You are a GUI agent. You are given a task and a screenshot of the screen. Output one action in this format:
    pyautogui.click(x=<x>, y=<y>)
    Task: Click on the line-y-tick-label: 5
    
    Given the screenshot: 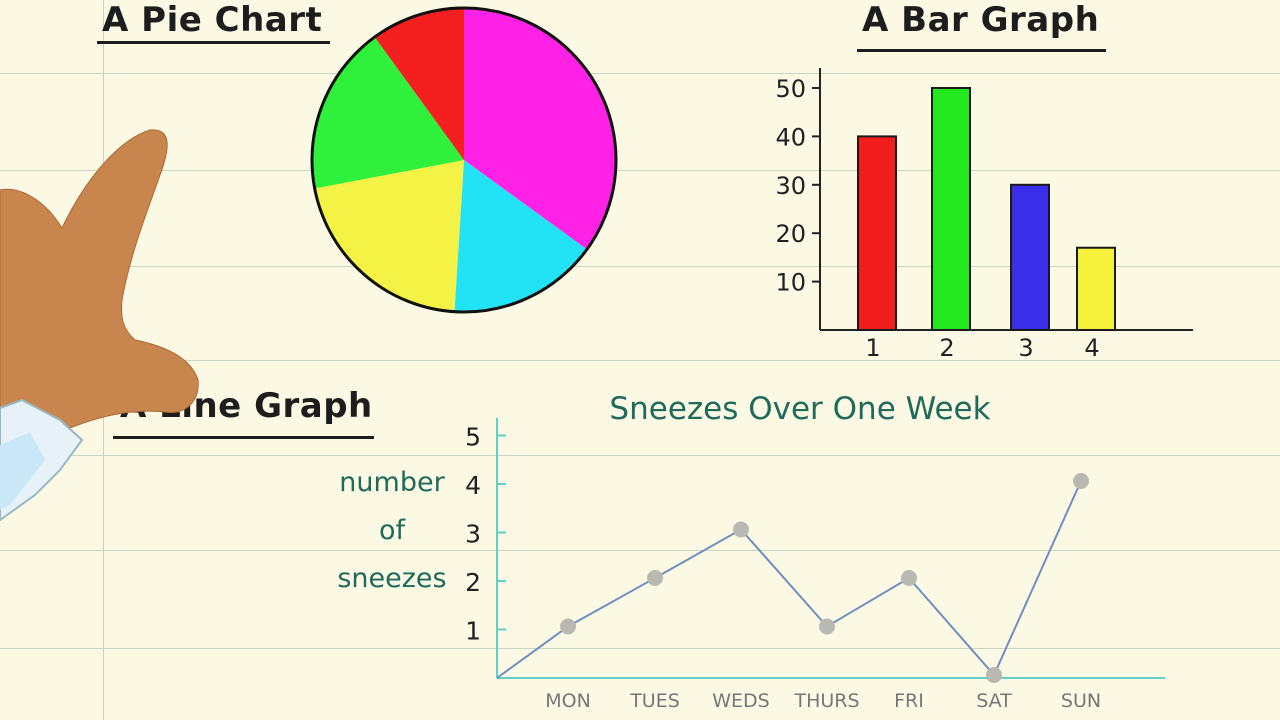 What is the action you would take?
    pyautogui.click(x=473, y=437)
    